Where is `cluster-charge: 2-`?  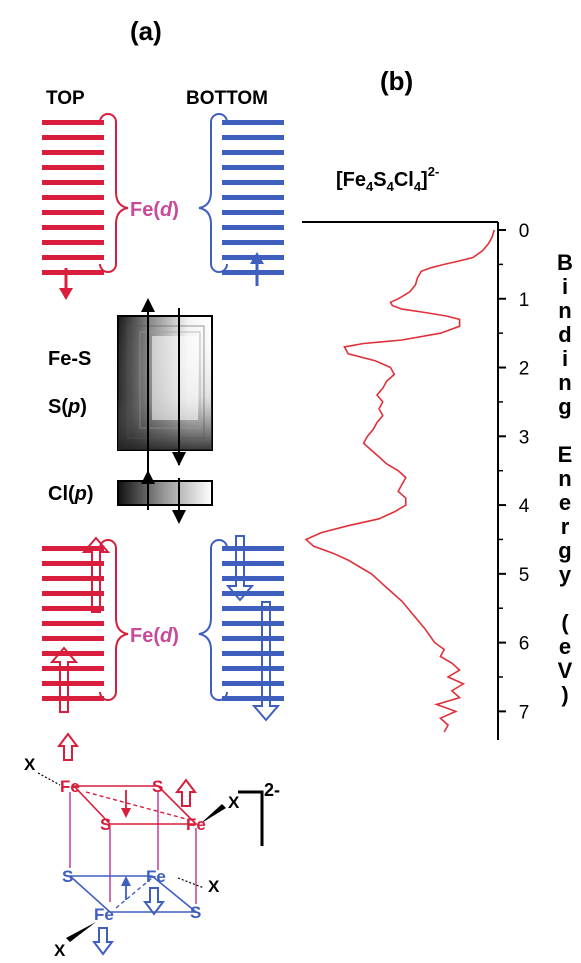
cluster-charge: 2- is located at coordinates (272, 790).